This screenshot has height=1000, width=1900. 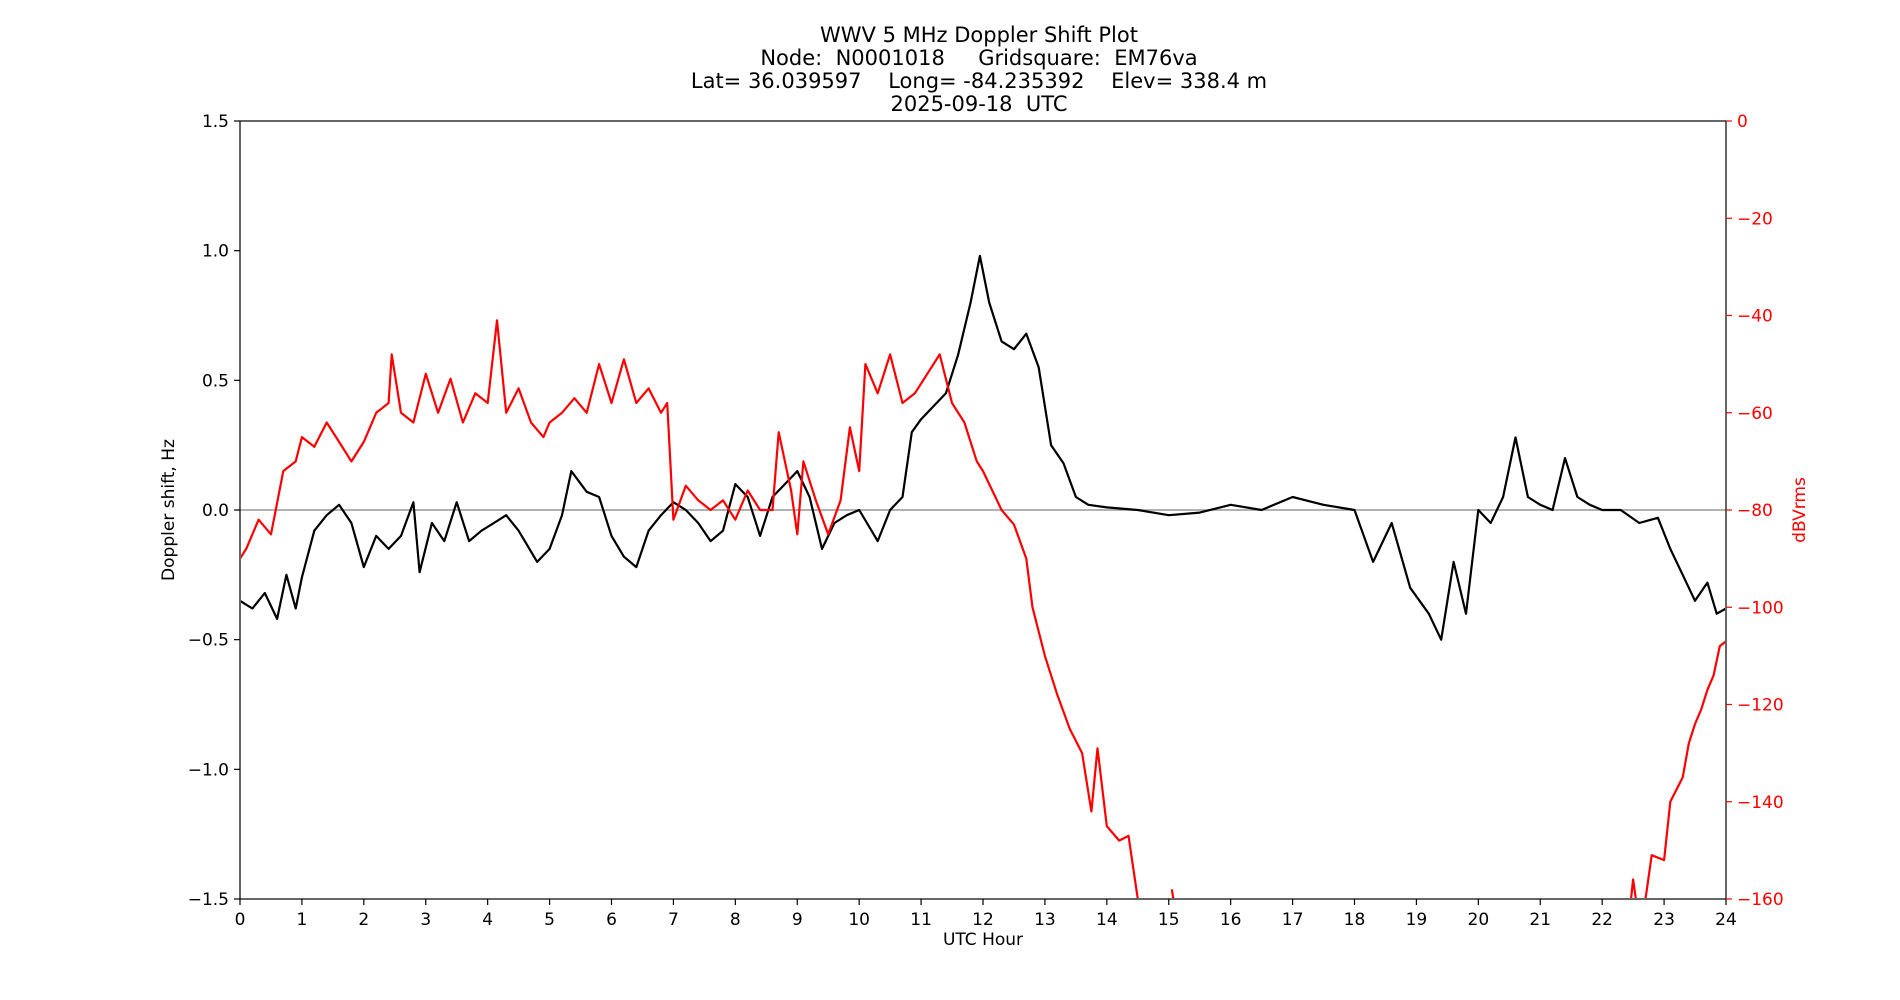 What do you see at coordinates (302, 920) in the screenshot?
I see `x-tick-label: 1` at bounding box center [302, 920].